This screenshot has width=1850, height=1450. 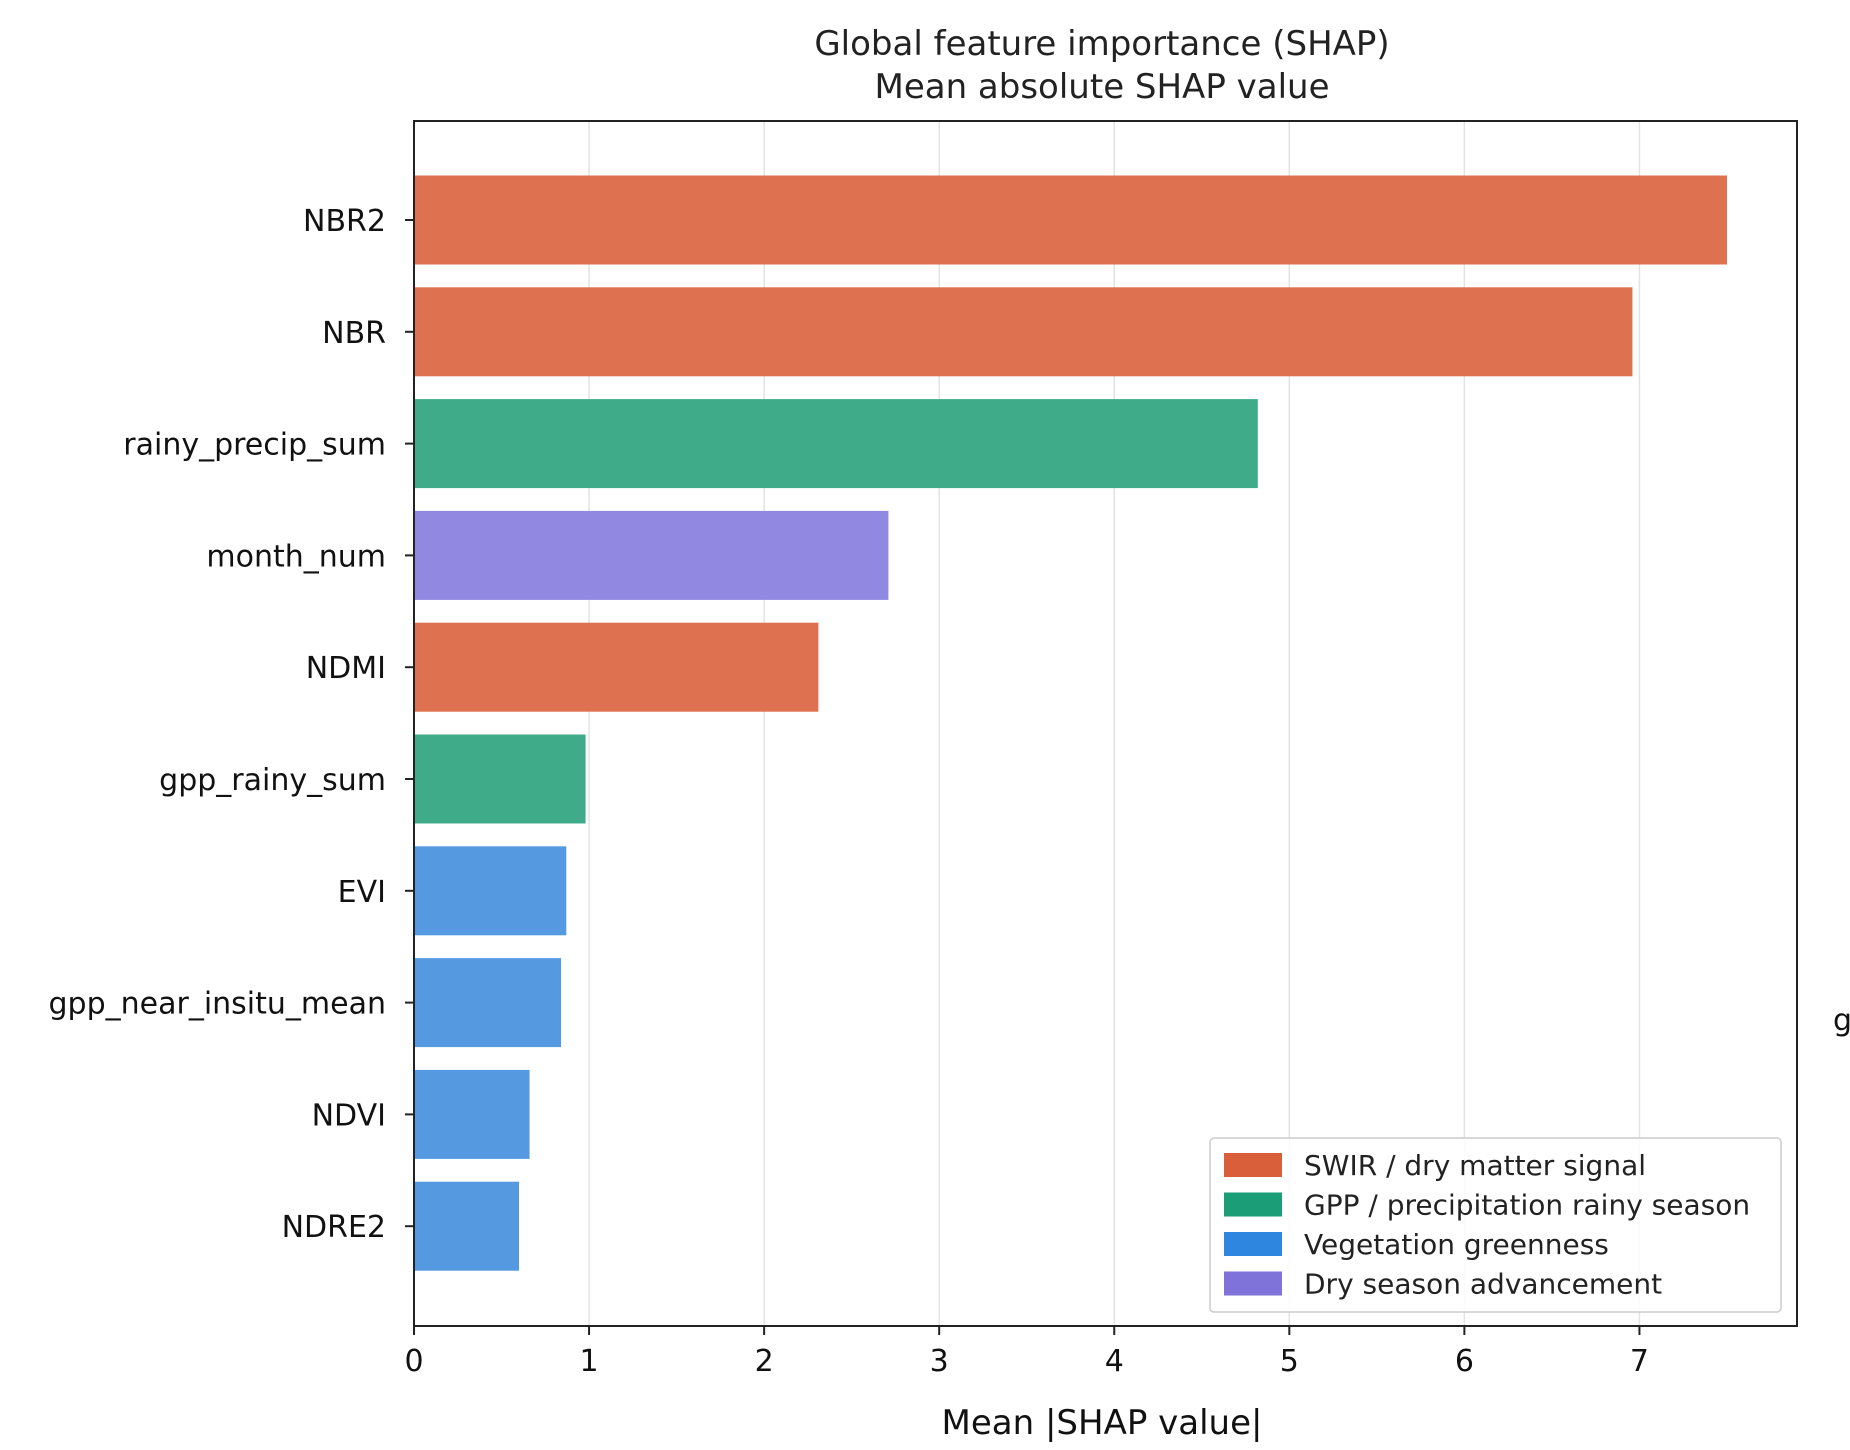 I want to click on legend-box, so click(x=1495, y=1225).